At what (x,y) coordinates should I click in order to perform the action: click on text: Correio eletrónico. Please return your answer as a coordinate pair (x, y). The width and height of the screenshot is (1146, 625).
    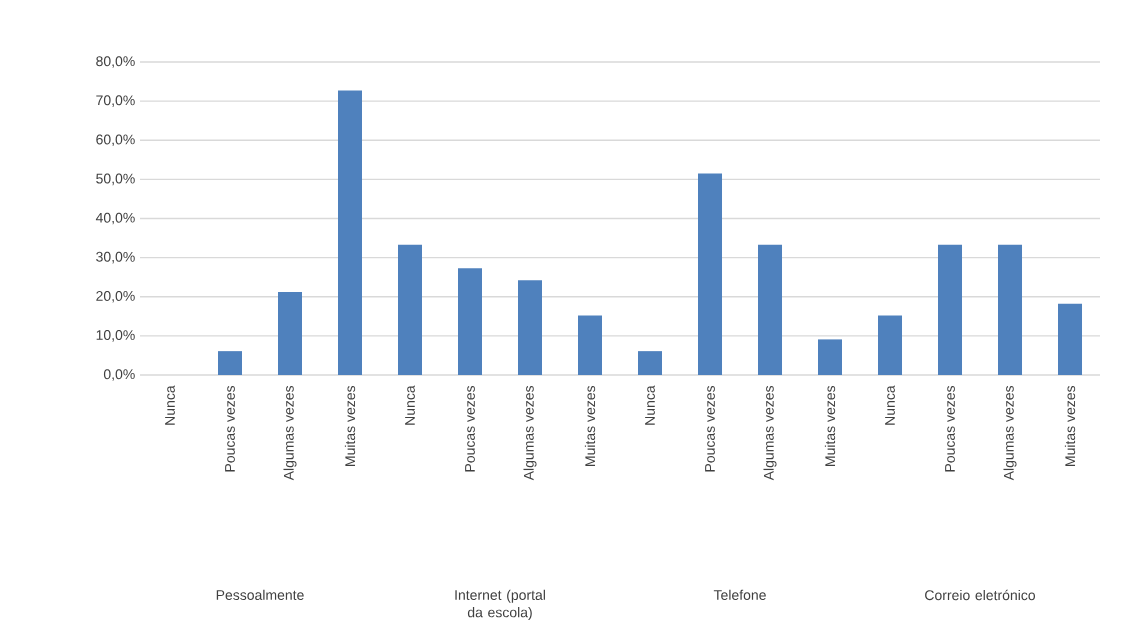
    Looking at the image, I should click on (980, 595).